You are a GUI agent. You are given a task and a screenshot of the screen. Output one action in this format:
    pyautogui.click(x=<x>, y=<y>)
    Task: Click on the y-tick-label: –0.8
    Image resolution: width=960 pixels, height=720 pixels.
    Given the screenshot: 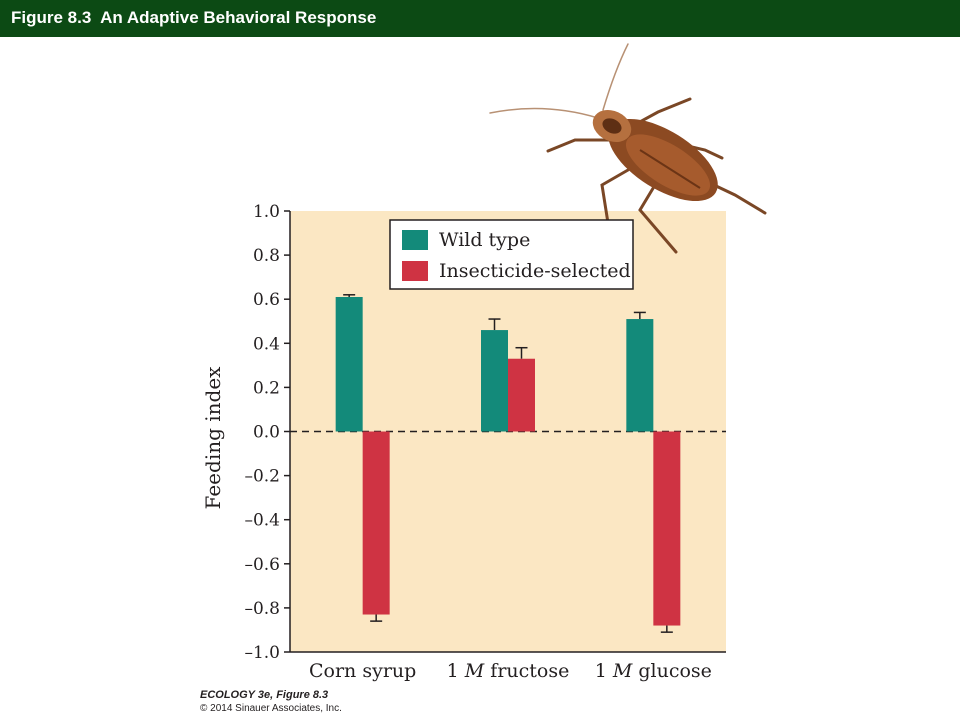 What is the action you would take?
    pyautogui.click(x=262, y=609)
    